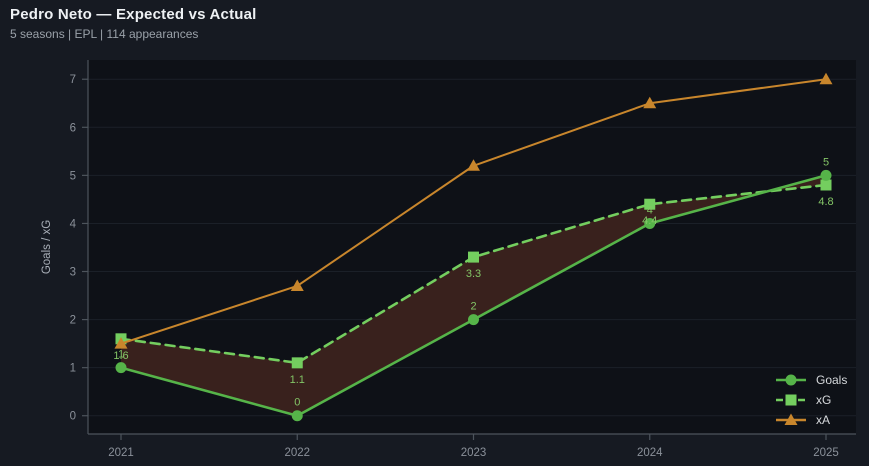 The height and width of the screenshot is (466, 869). I want to click on xg-value-label: 1.6, so click(120, 356).